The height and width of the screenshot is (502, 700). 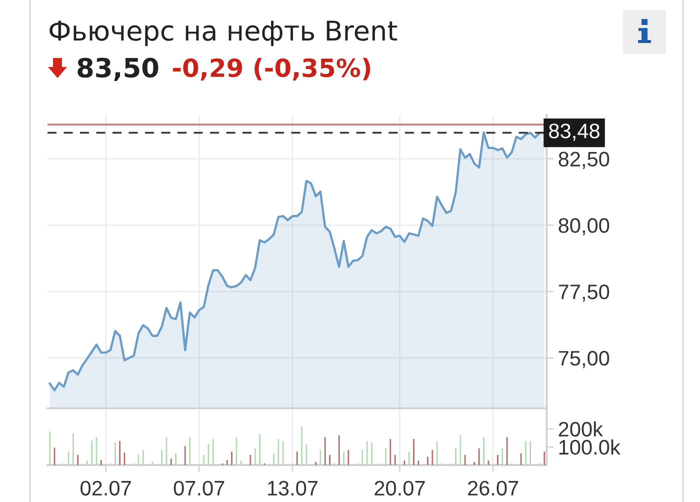 What do you see at coordinates (584, 359) in the screenshot?
I see `y-tick-label: 75,00` at bounding box center [584, 359].